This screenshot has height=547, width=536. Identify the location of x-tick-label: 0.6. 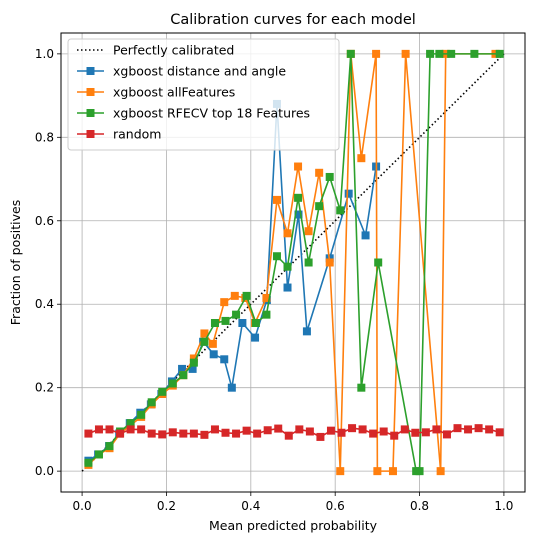
(335, 506).